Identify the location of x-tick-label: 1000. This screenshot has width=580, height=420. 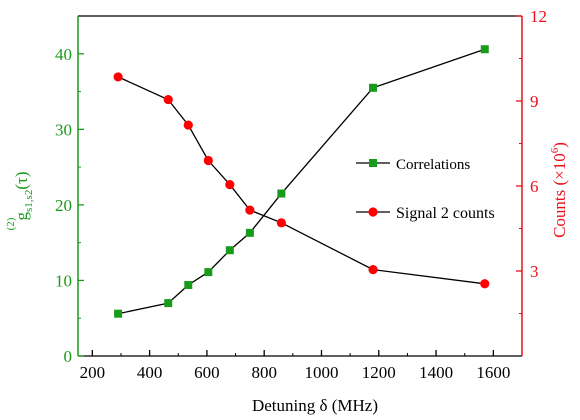
(321, 372).